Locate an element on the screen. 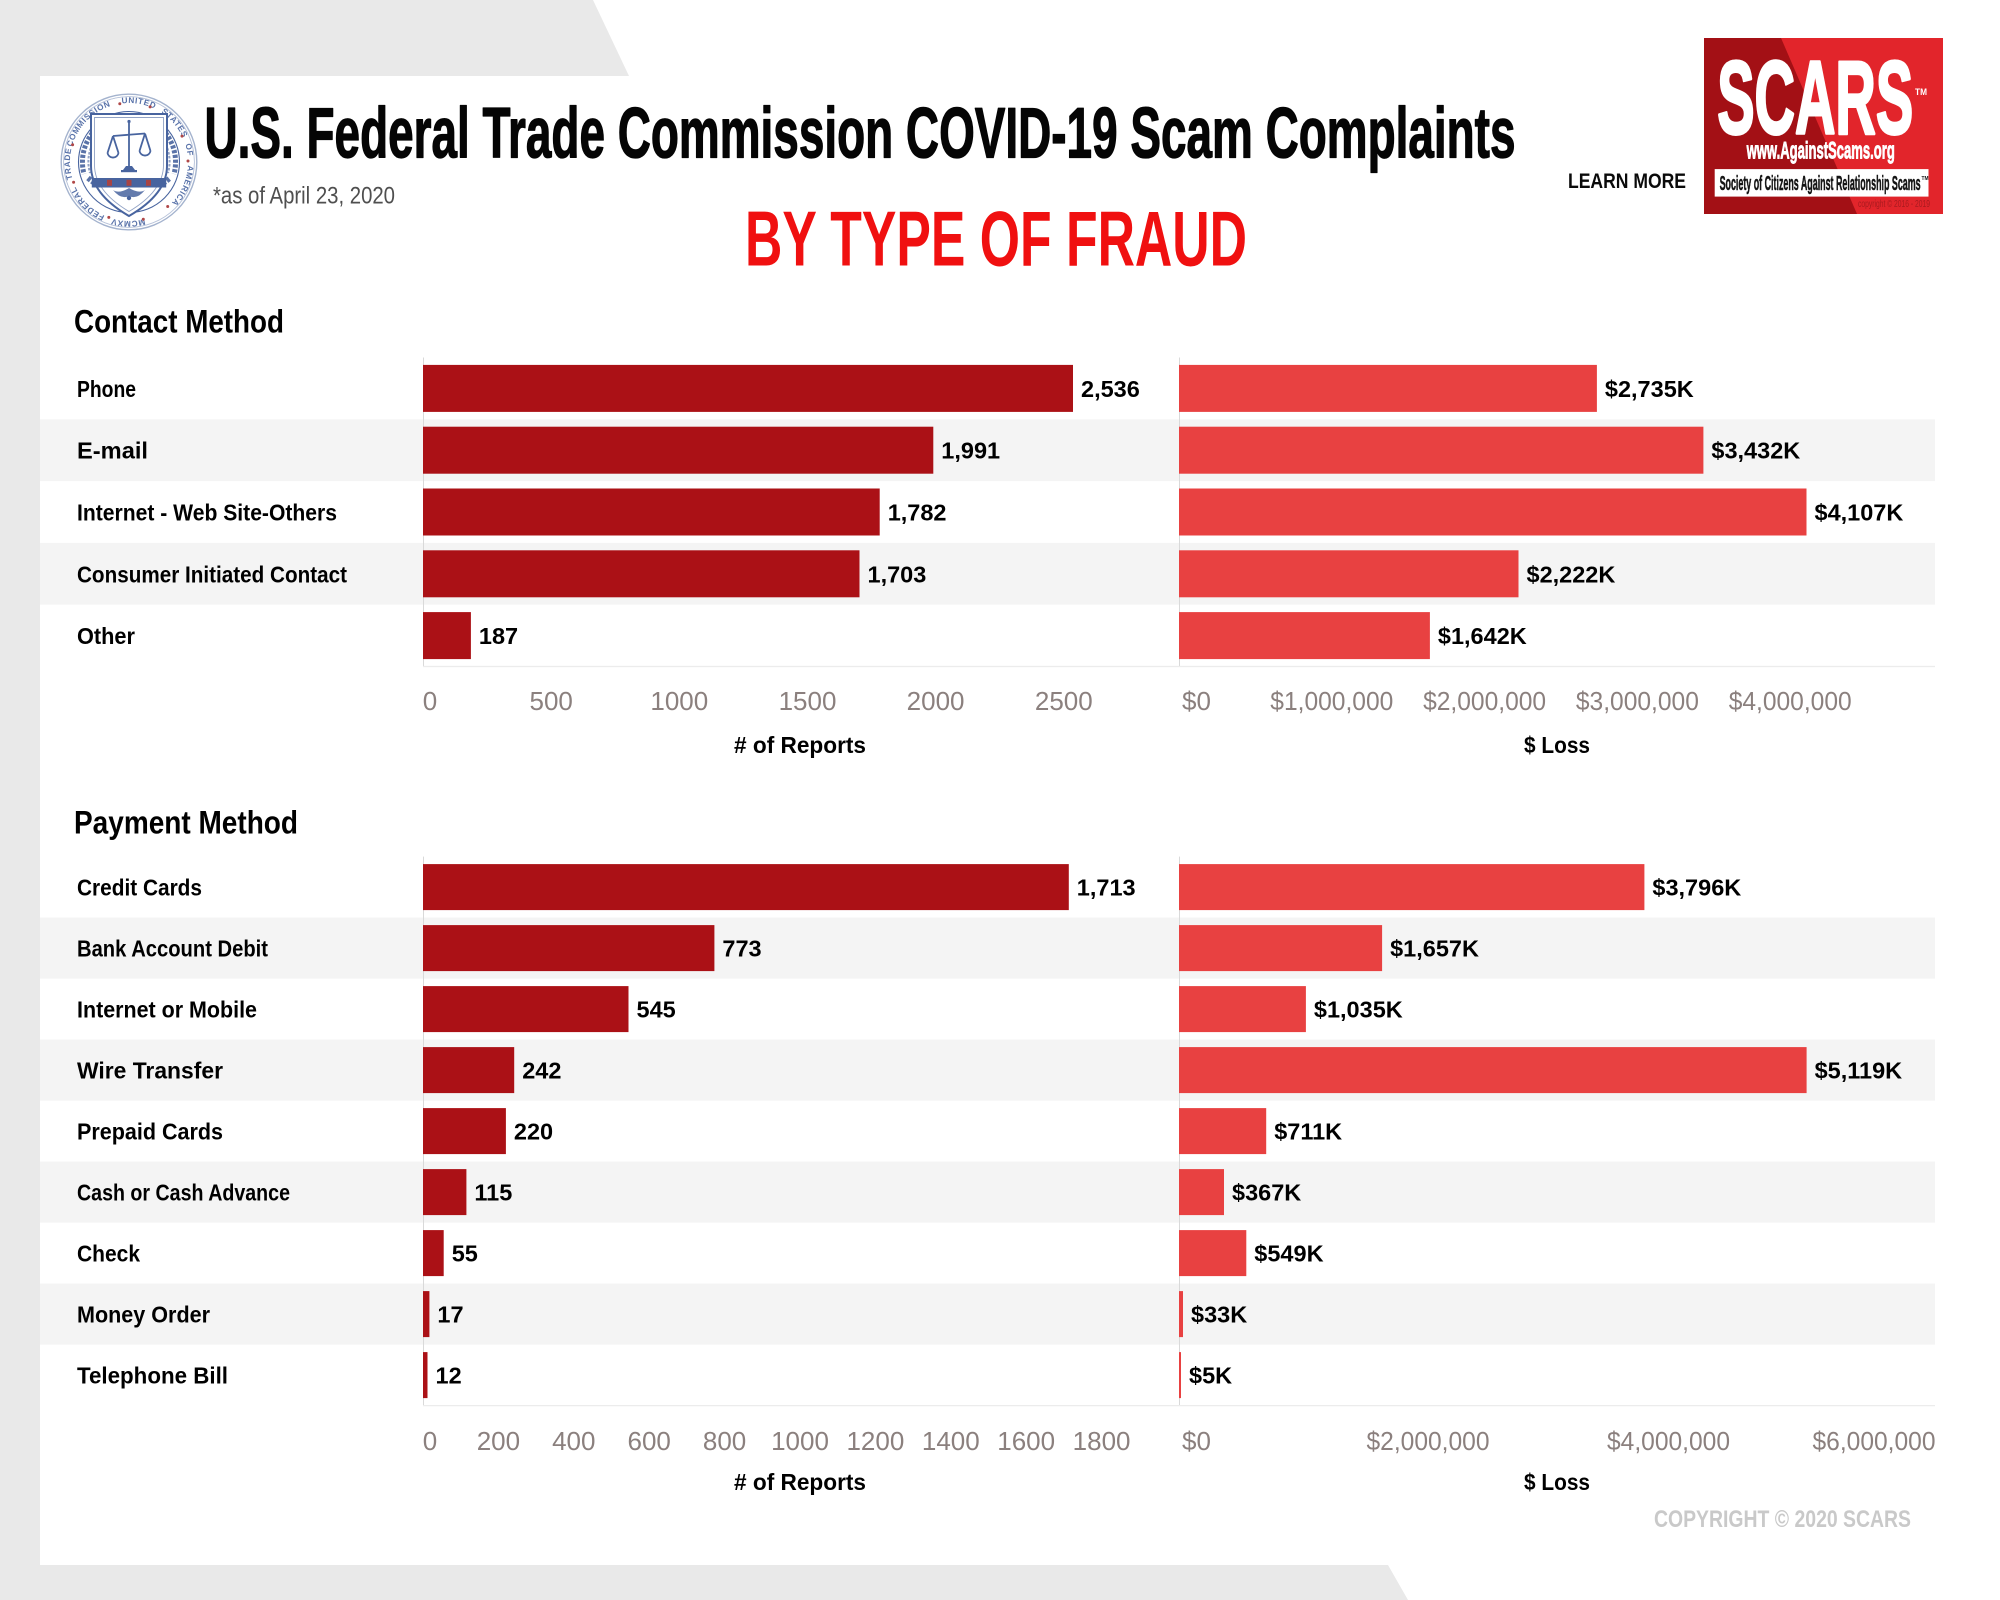 This screenshot has width=2000, height=1600. svg-text: E-mail is located at coordinates (112, 451).